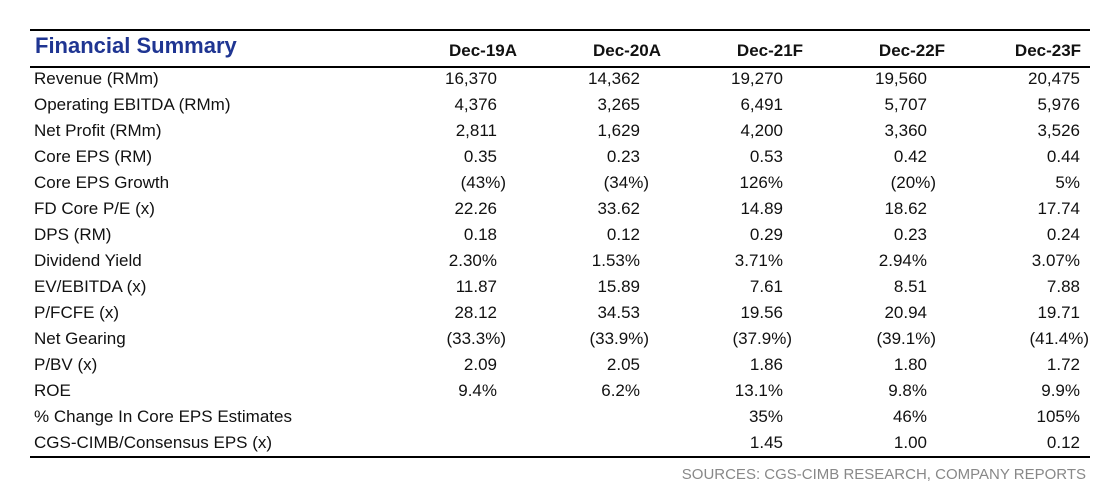 The image size is (1100, 500). I want to click on cell-value: 14,362, so click(614, 78).